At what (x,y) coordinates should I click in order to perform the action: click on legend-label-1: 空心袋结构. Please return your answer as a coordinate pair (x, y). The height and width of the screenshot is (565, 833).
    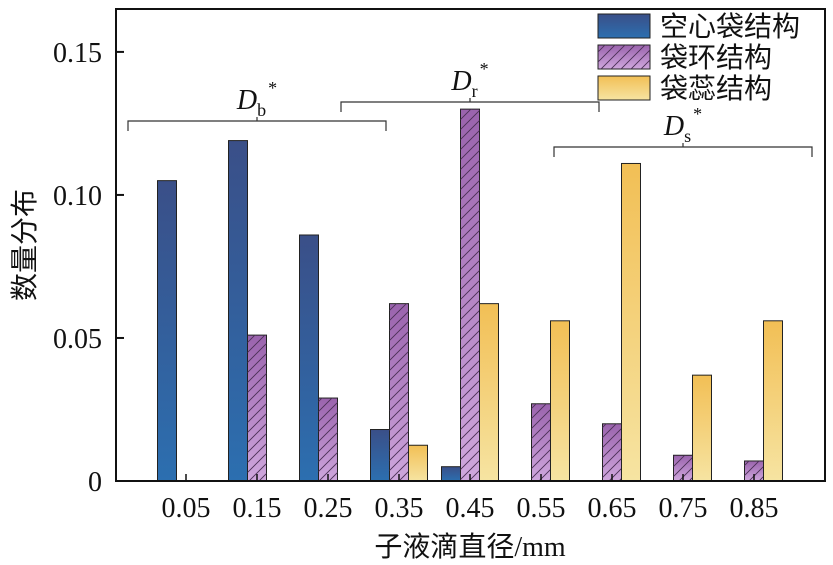
    Looking at the image, I should click on (730, 27).